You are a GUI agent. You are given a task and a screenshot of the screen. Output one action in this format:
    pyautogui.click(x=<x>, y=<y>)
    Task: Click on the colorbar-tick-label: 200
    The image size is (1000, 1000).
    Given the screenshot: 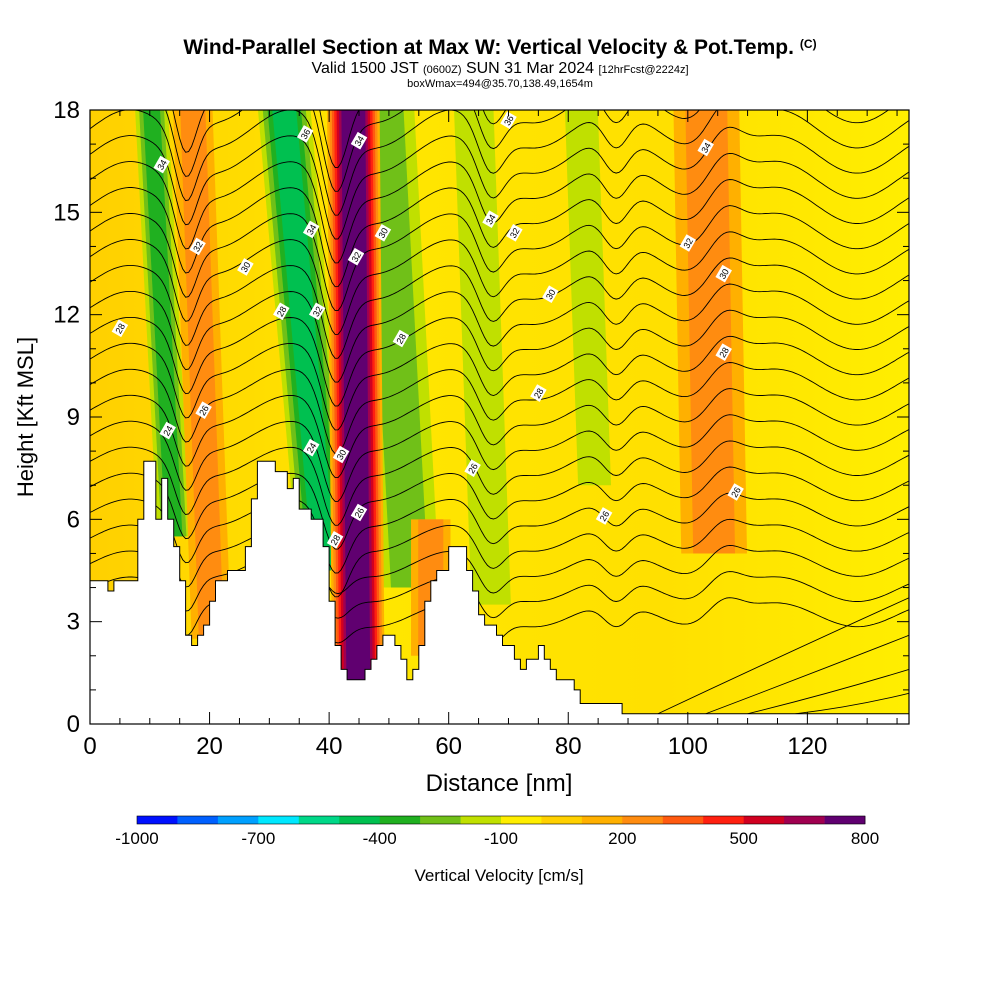 What is the action you would take?
    pyautogui.click(x=622, y=838)
    